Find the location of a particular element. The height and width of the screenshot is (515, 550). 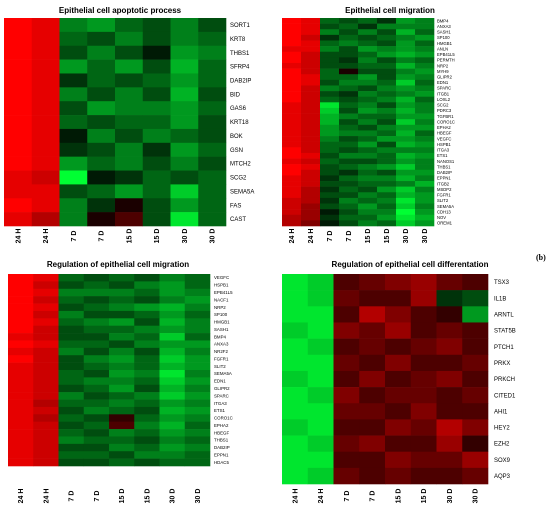

row-label: CORO1C is located at coordinates (446, 121).